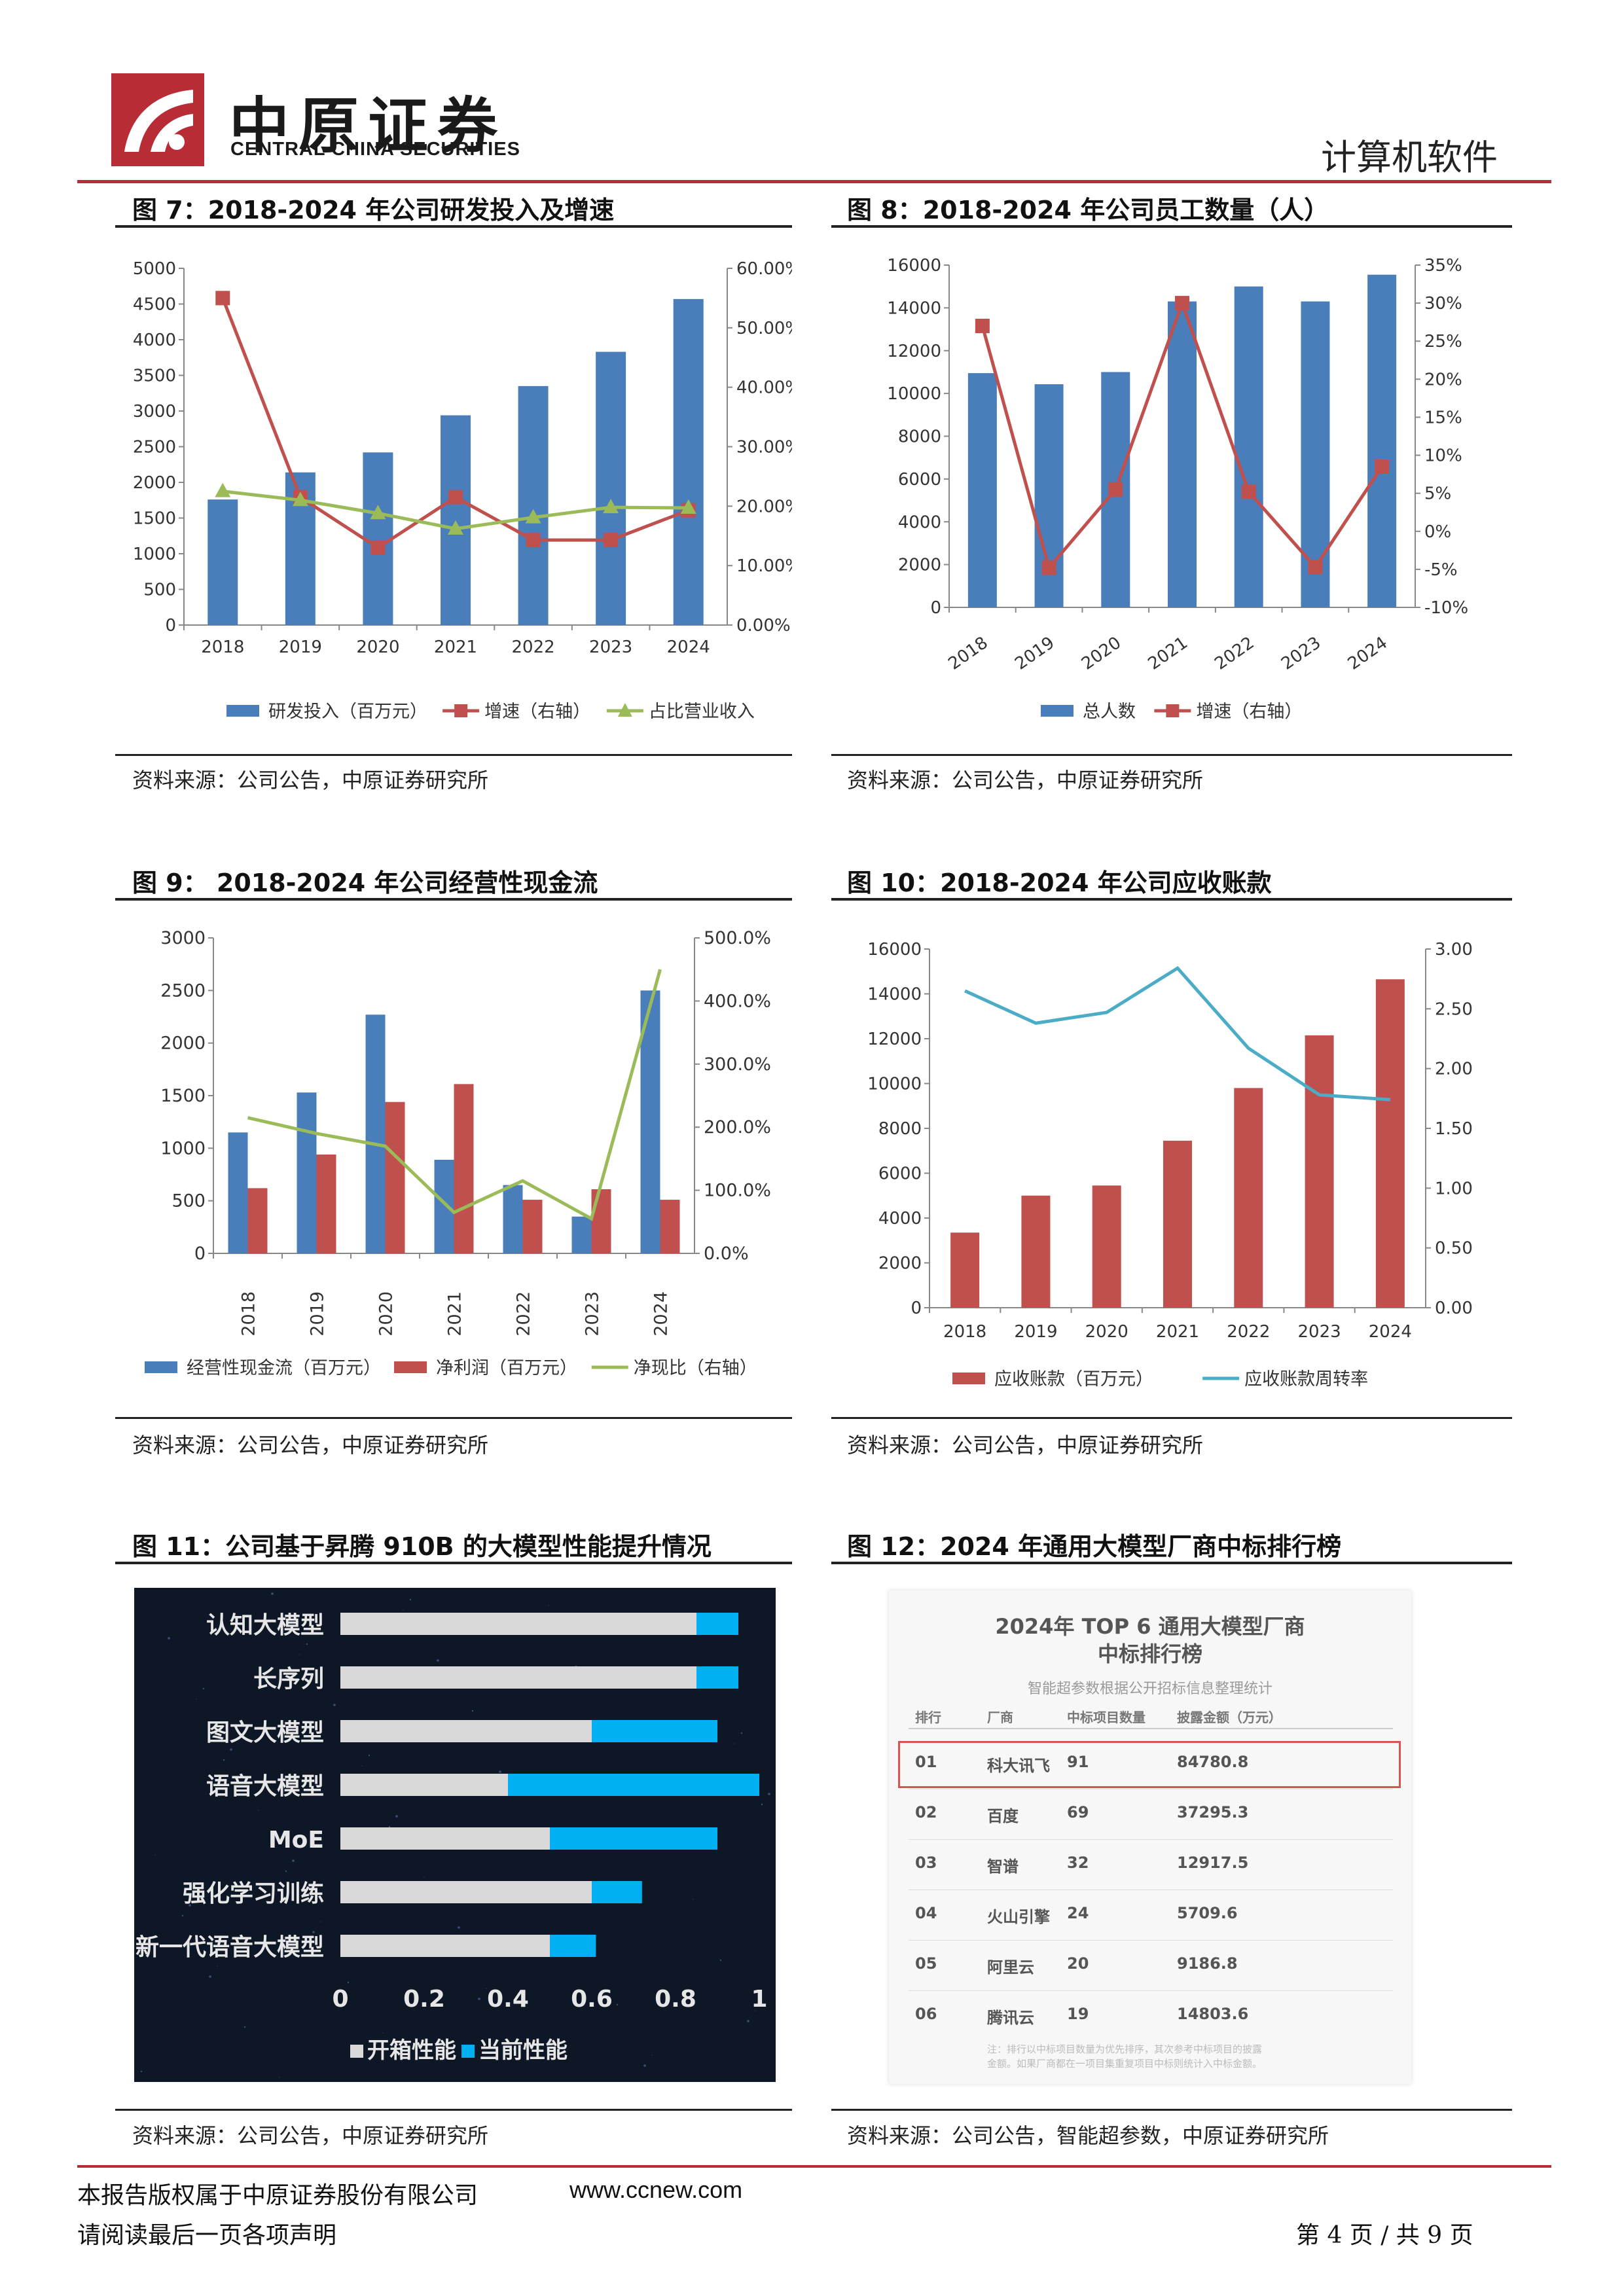  I want to click on figure-11-top-rule, so click(453, 1563).